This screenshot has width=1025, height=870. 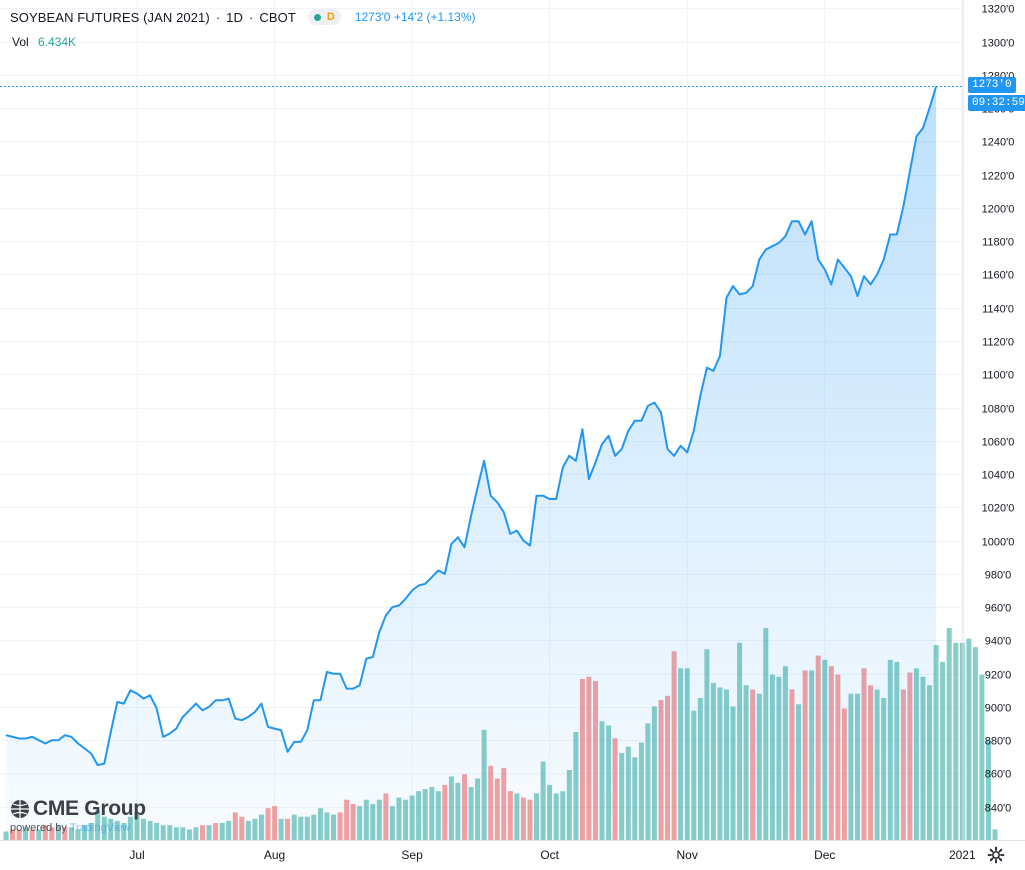 I want to click on last-price-badge: 1273'0, so click(x=992, y=85).